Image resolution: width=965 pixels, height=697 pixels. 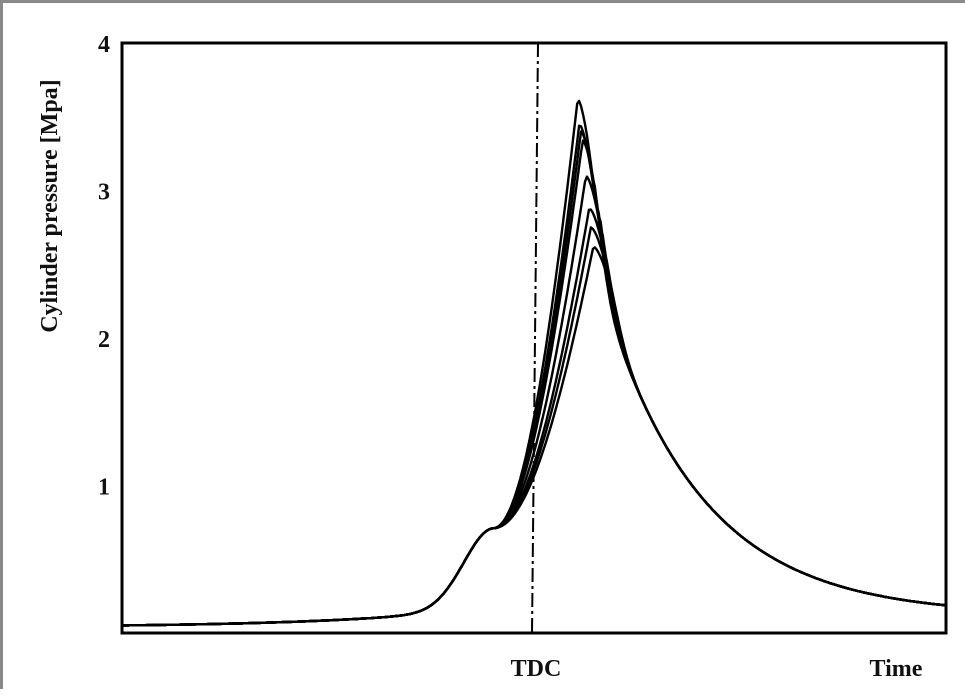 What do you see at coordinates (50, 205) in the screenshot?
I see `y-axis-label: Cylinder pressure [Mpa]` at bounding box center [50, 205].